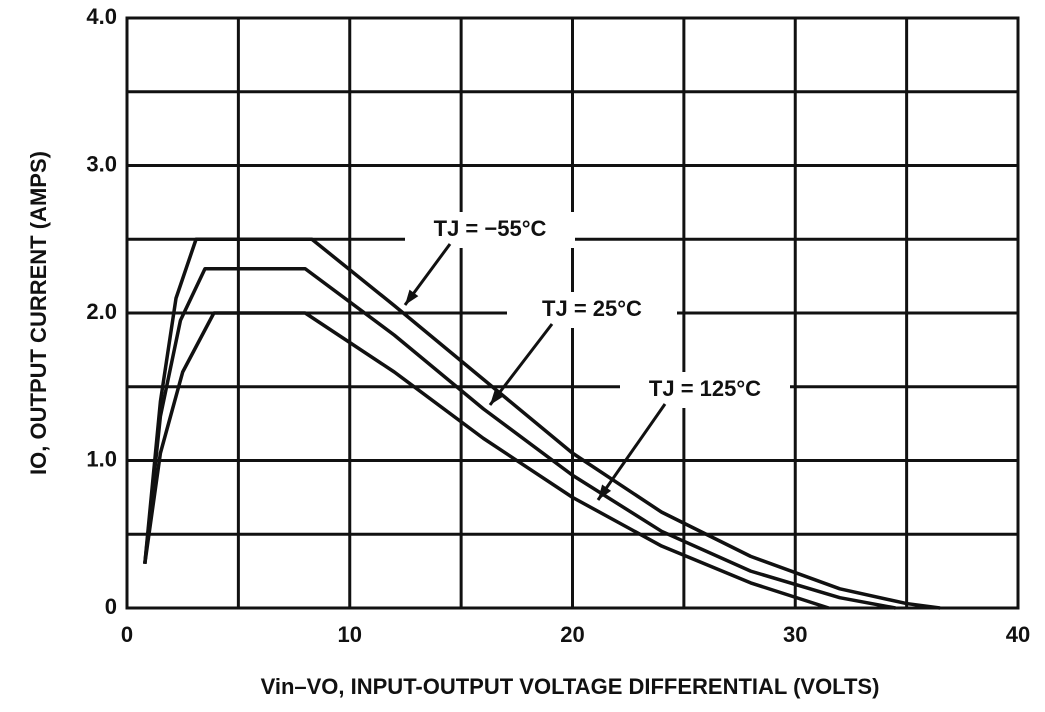  I want to click on y-axis-label: IO, OUTPUT CURRENT (AMPS), so click(38, 313).